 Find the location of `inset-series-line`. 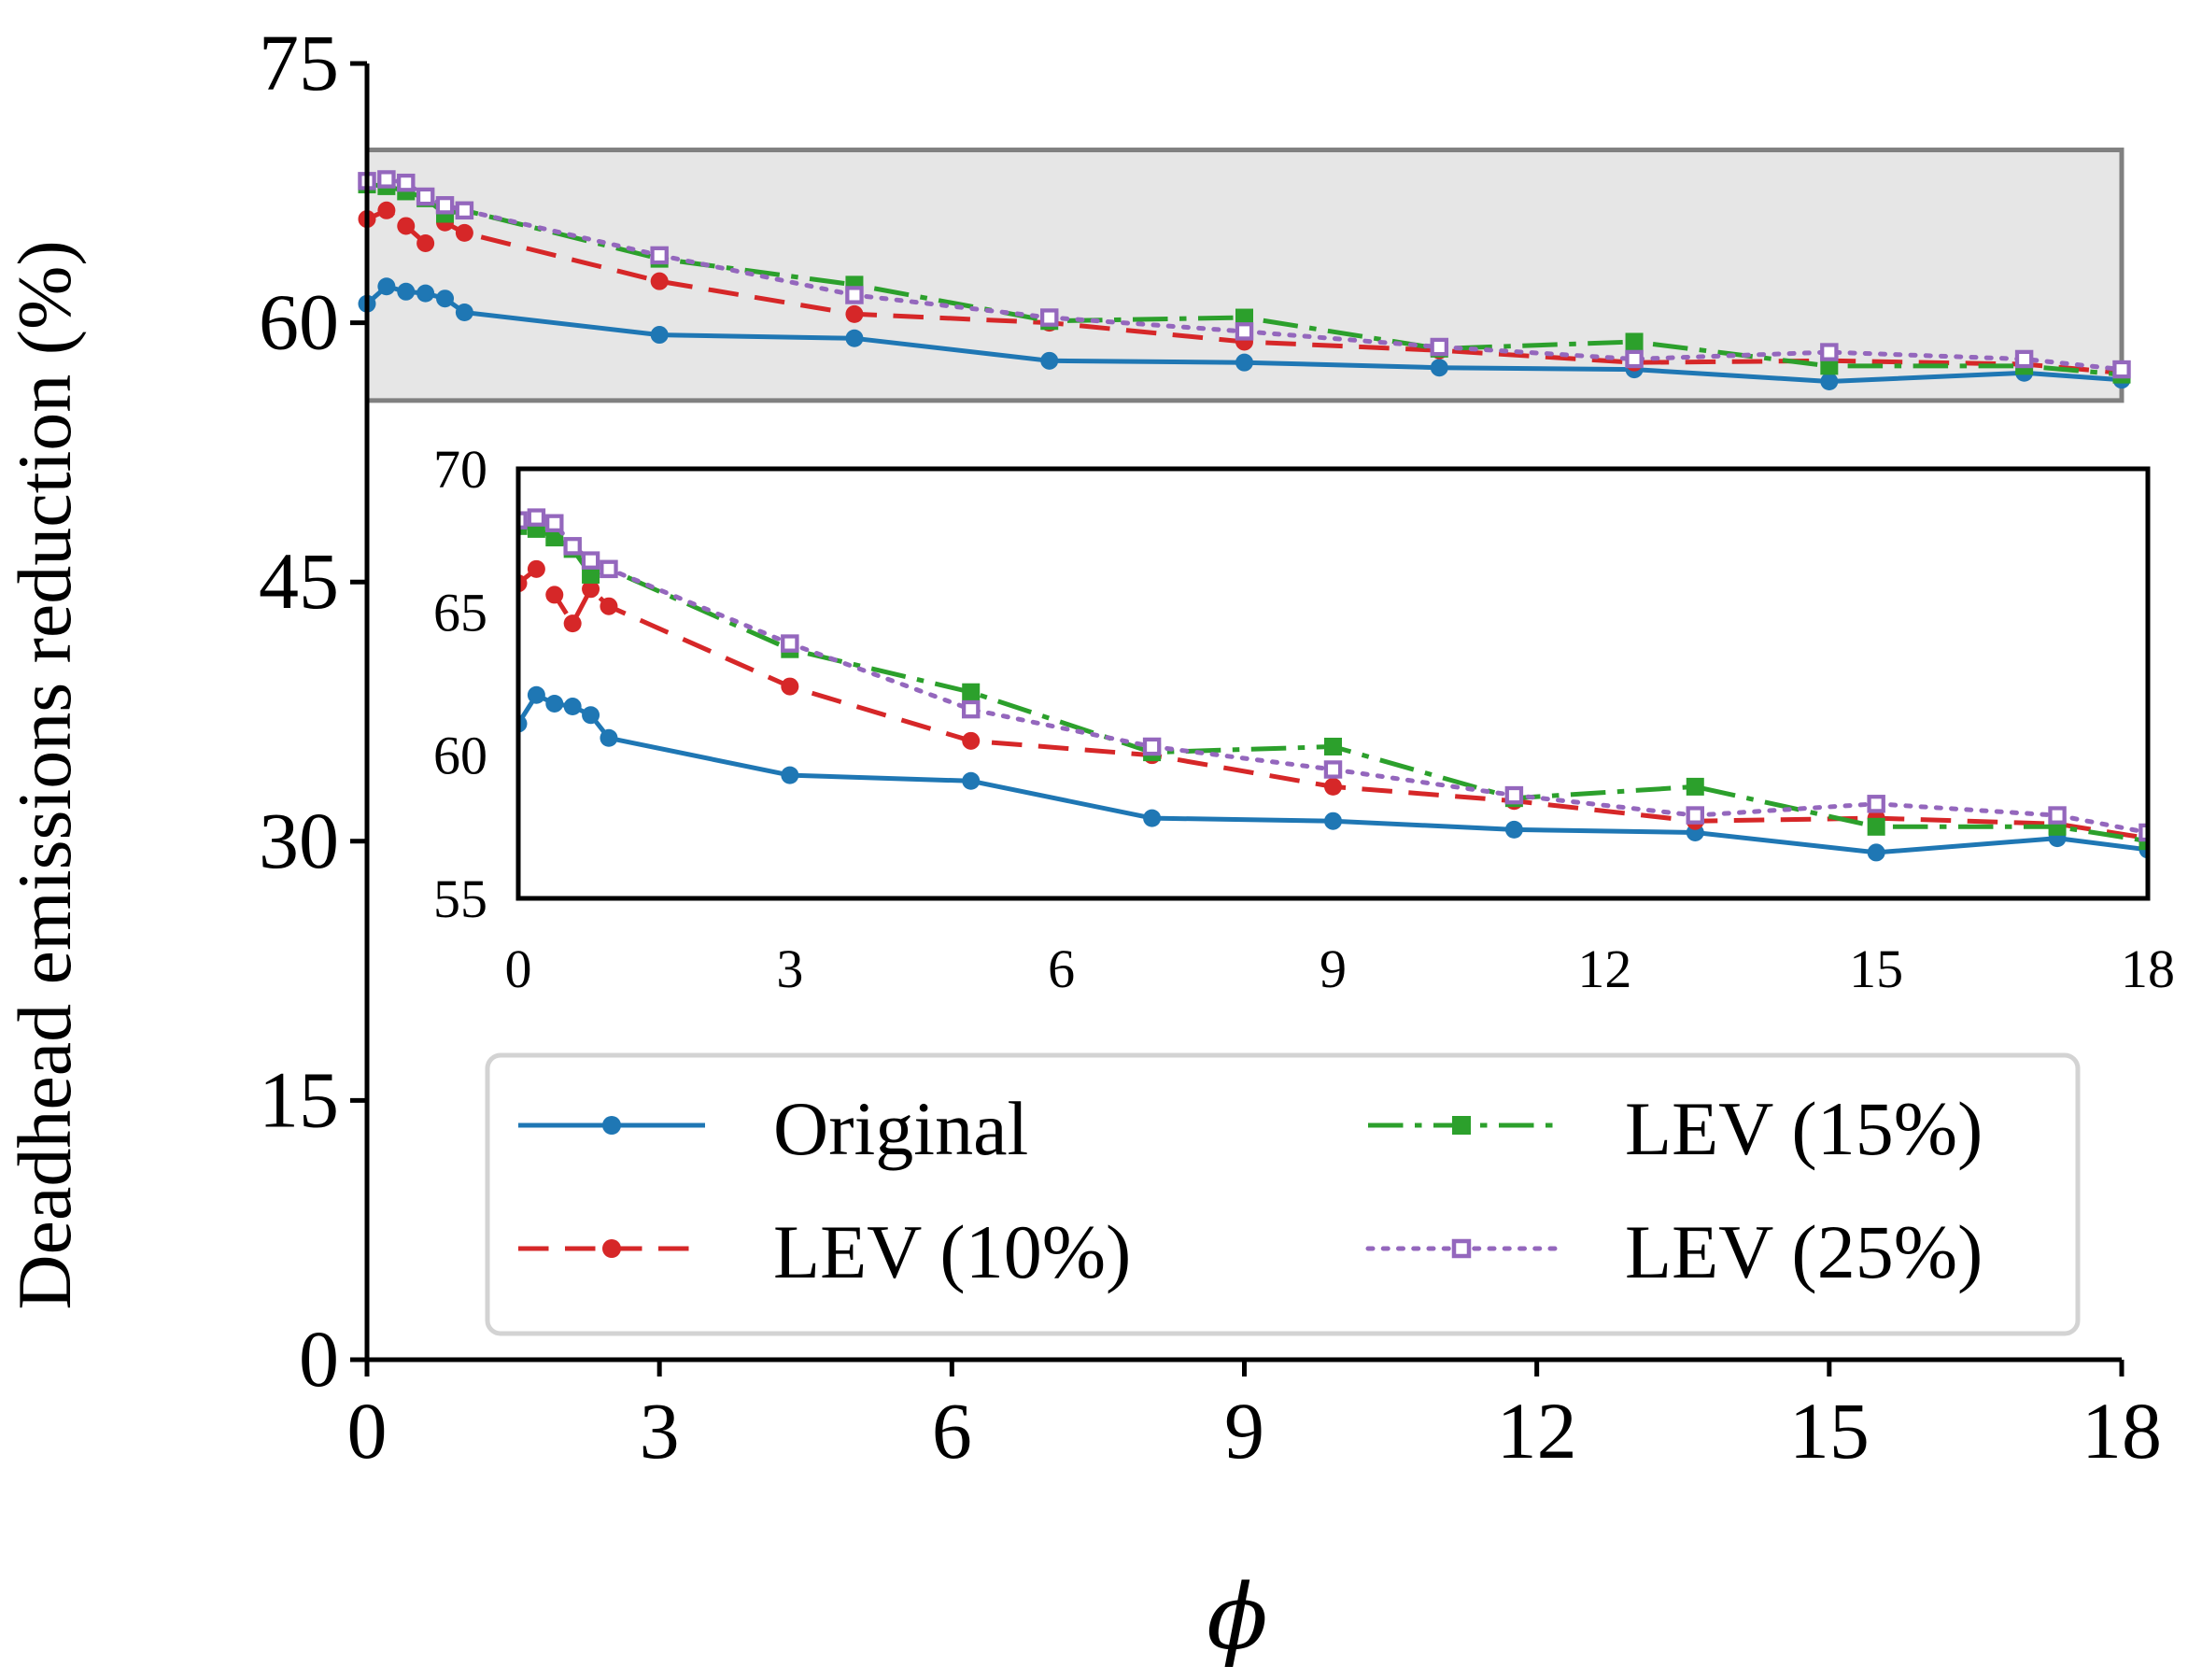

inset-series-line is located at coordinates (1333, 683).